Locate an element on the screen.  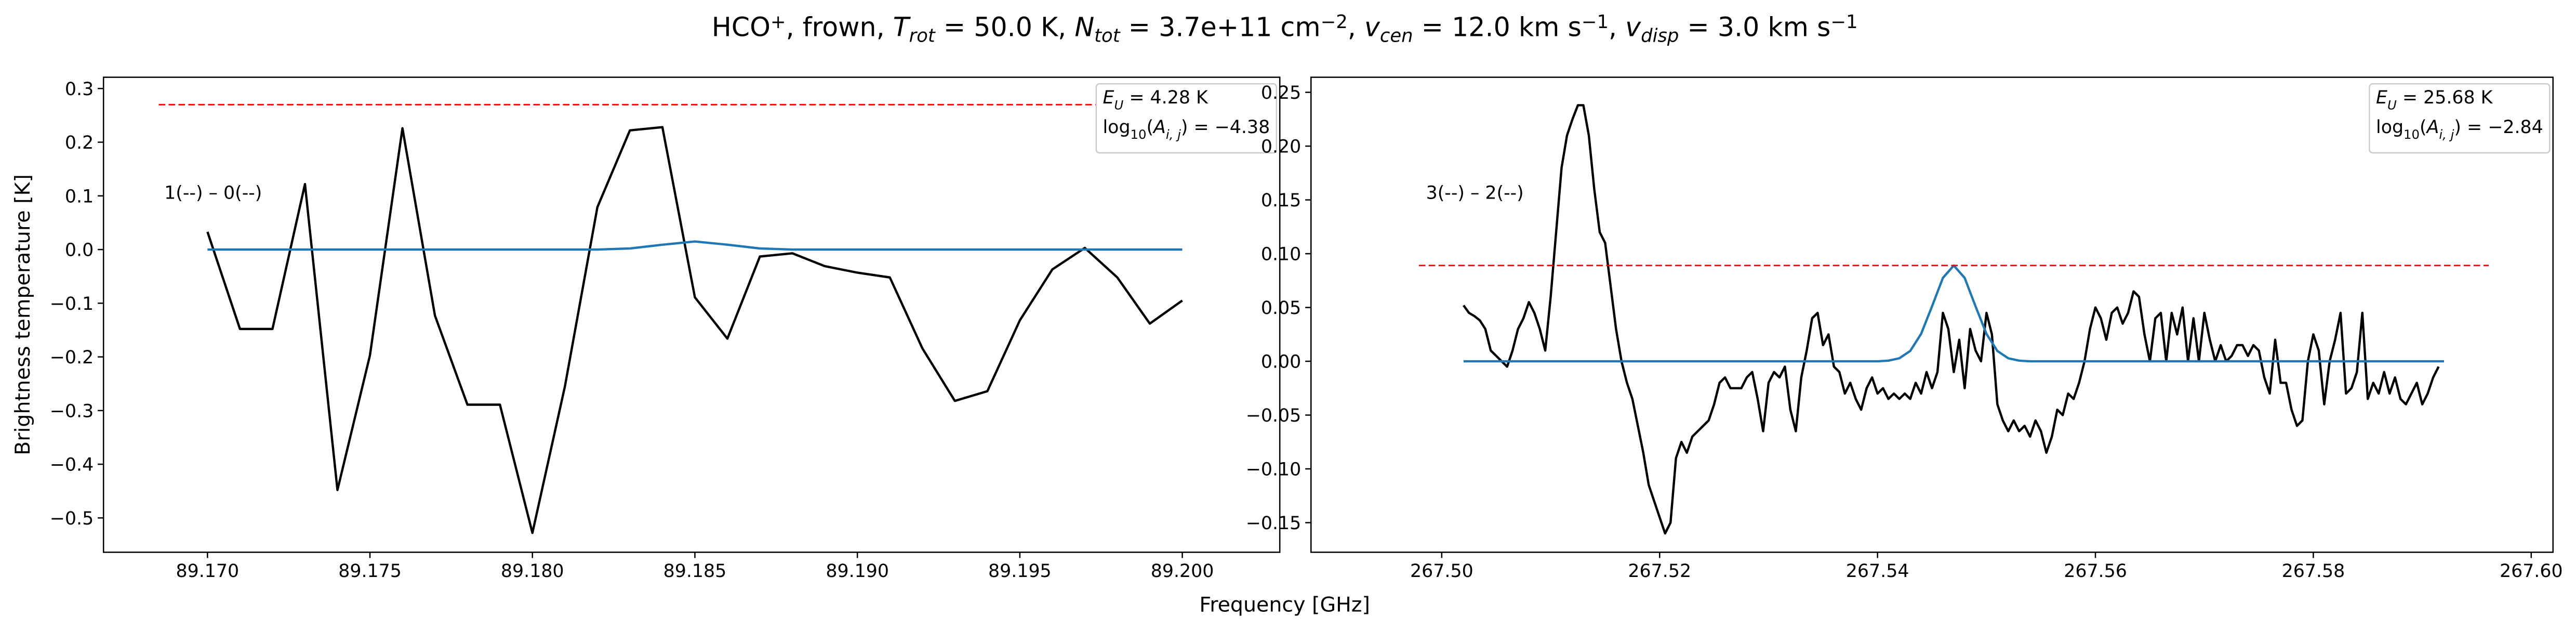
text-segment: disp is located at coordinates (1660, 36).